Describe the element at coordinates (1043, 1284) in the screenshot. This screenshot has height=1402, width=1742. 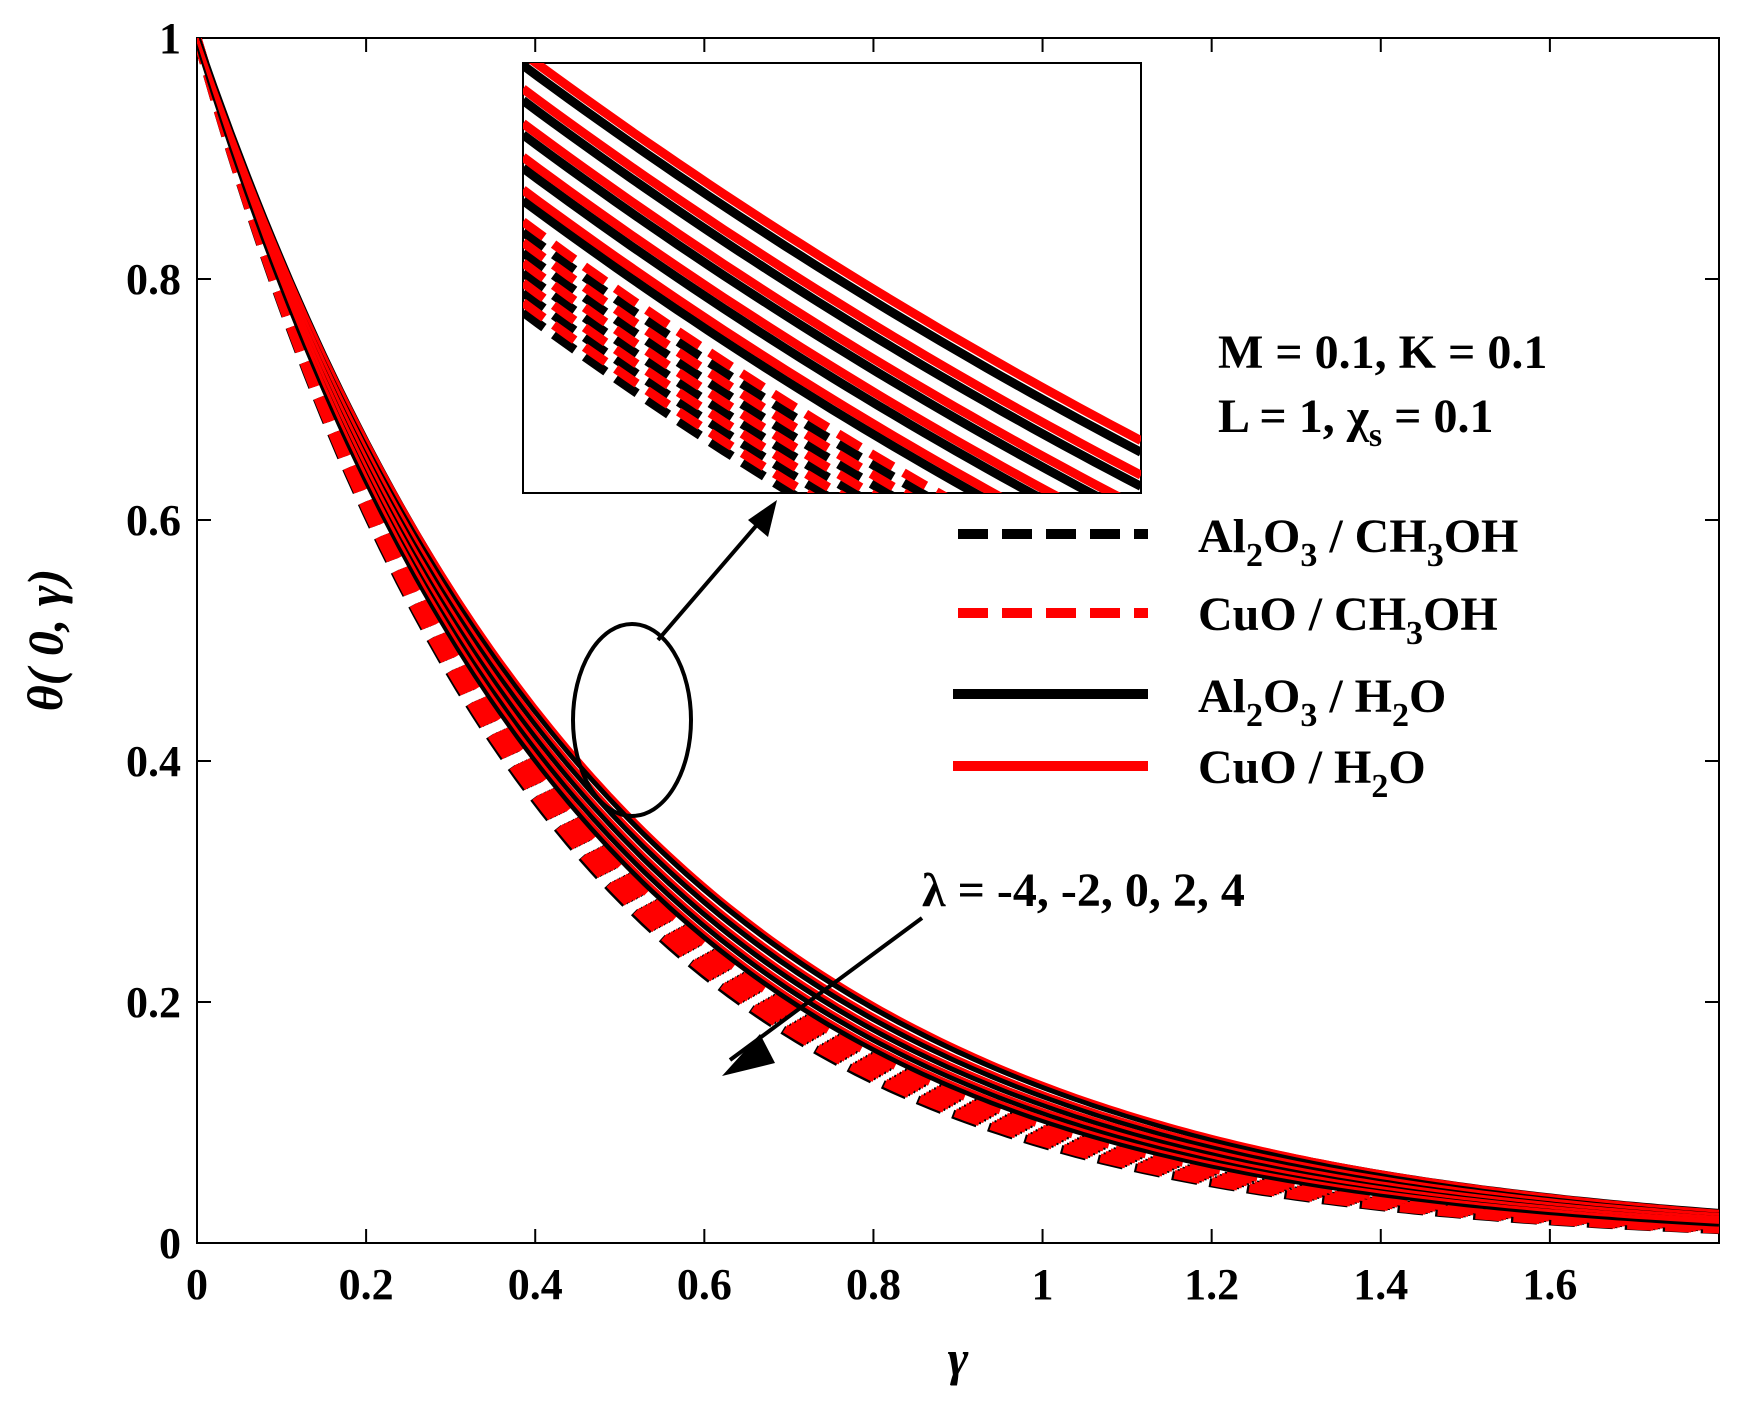
I see `x-tick-label: 1` at that location.